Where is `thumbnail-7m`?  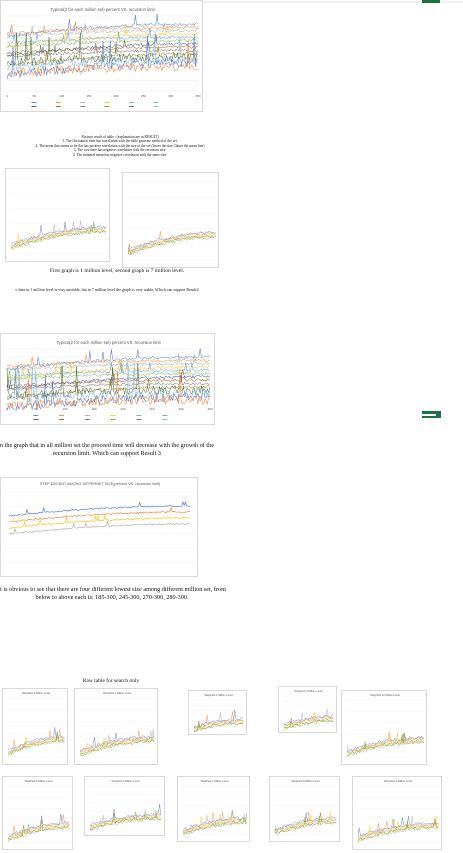 thumbnail-7m is located at coordinates (170, 220).